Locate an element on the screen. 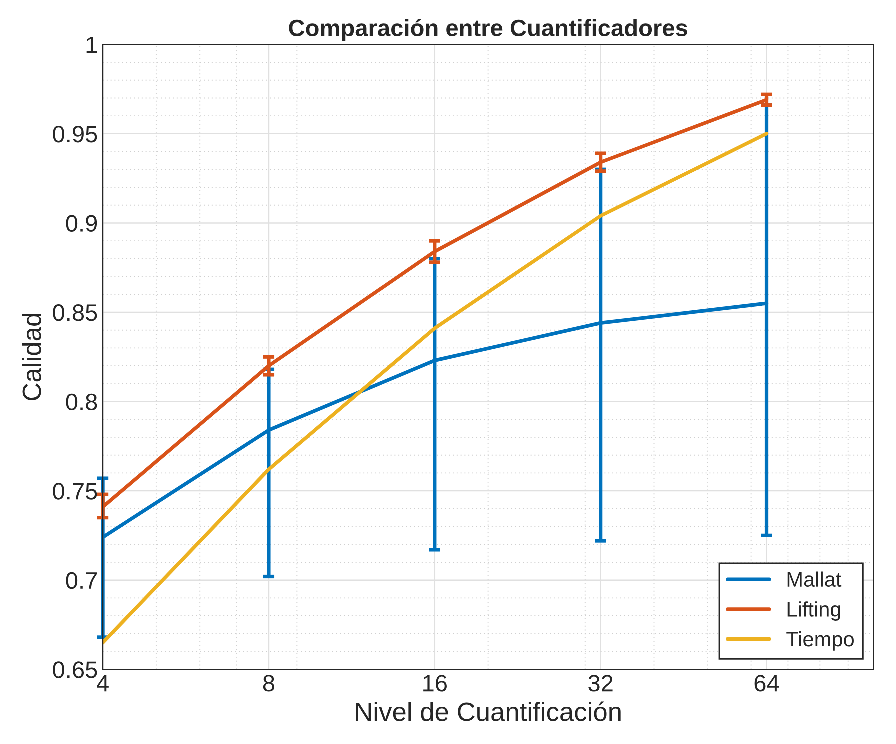 Image resolution: width=896 pixels, height=744 pixels. y-axis-title: Calidad is located at coordinates (32, 357).